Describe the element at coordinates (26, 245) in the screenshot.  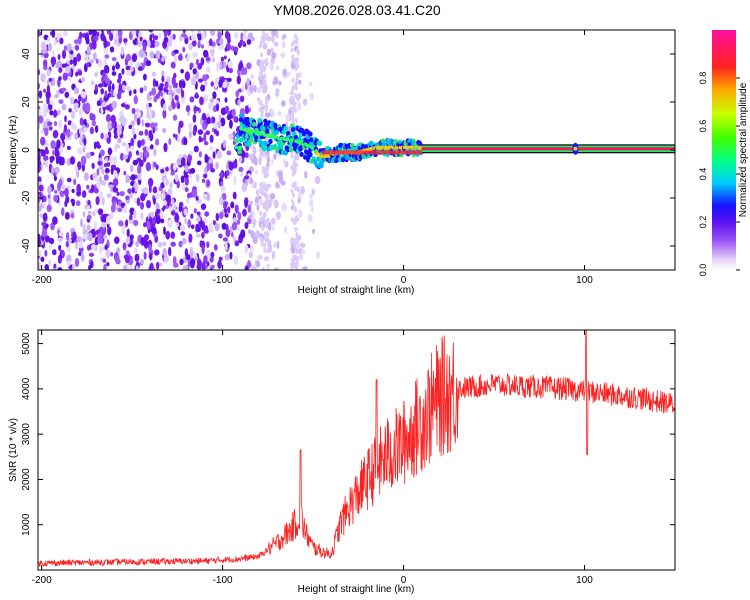
I see `spectrogram-y-tick-label: -40` at that location.